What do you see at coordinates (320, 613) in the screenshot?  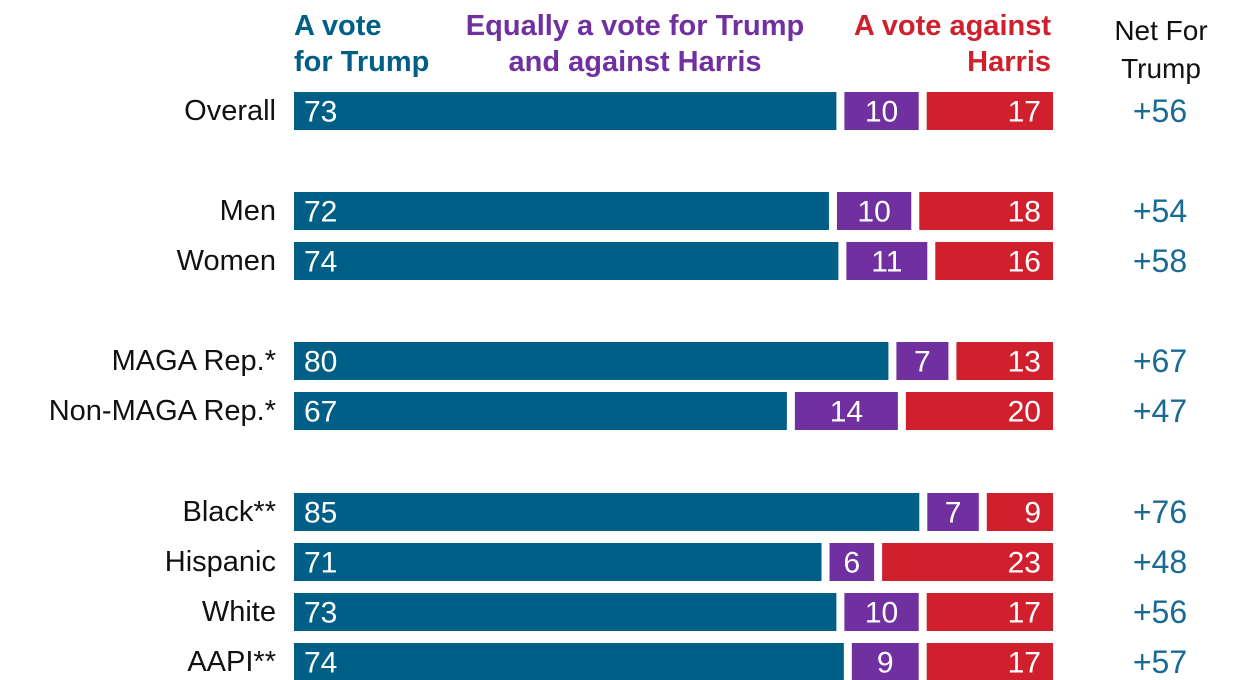 I see `value-label-white-for-trump: 73` at bounding box center [320, 613].